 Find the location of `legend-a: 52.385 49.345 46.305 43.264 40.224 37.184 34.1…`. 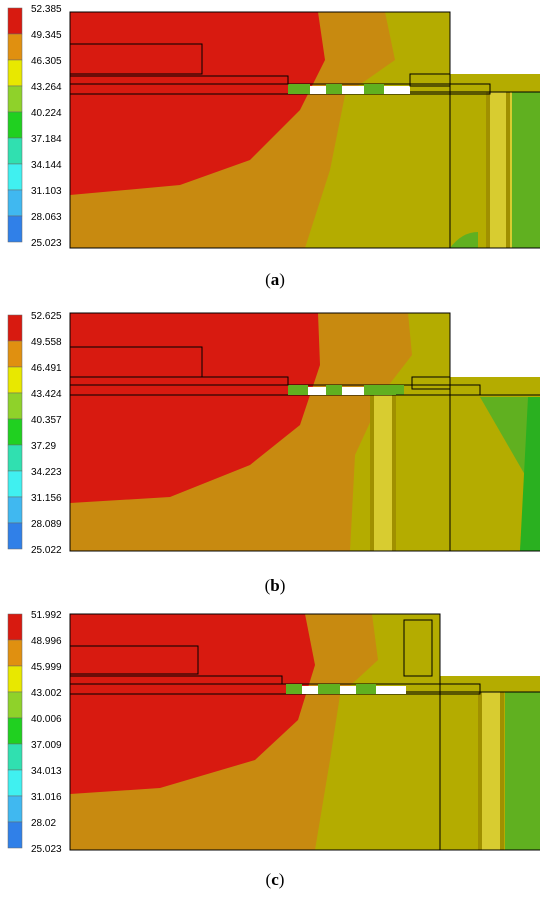

legend-a: 52.385 49.345 46.305 43.264 40.224 37.184 34.1… is located at coordinates (34, 126).